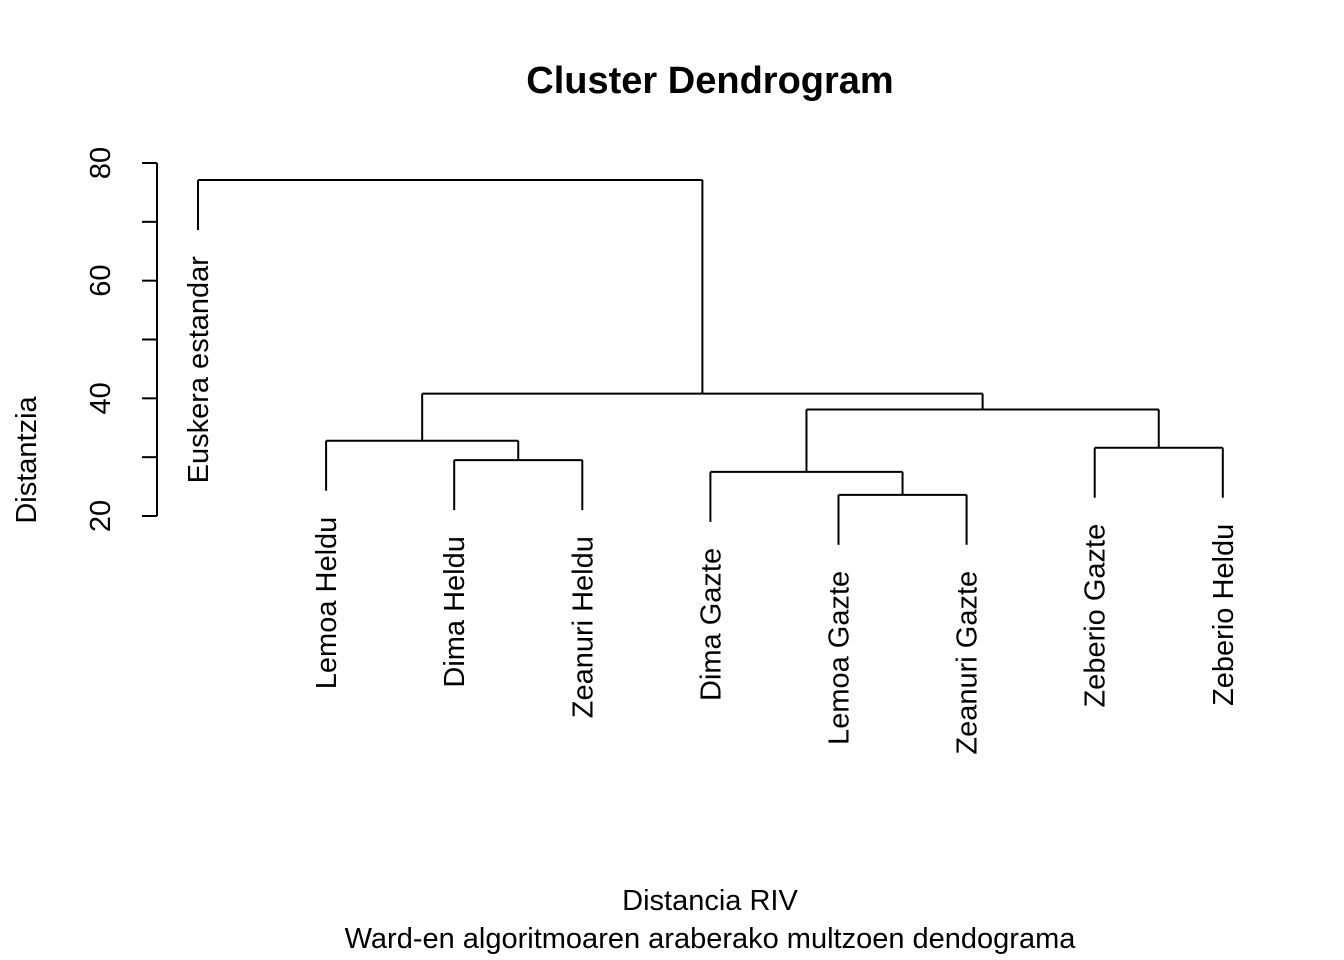 This screenshot has width=1344, height=960. I want to click on leaf-label: Zeberio Heldu, so click(1224, 615).